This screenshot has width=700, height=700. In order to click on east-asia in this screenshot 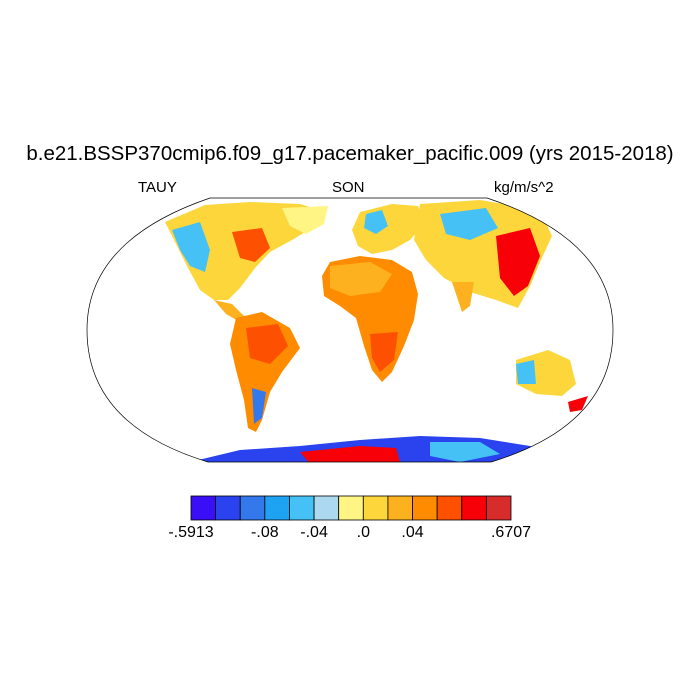, I will do `click(518, 262)`.